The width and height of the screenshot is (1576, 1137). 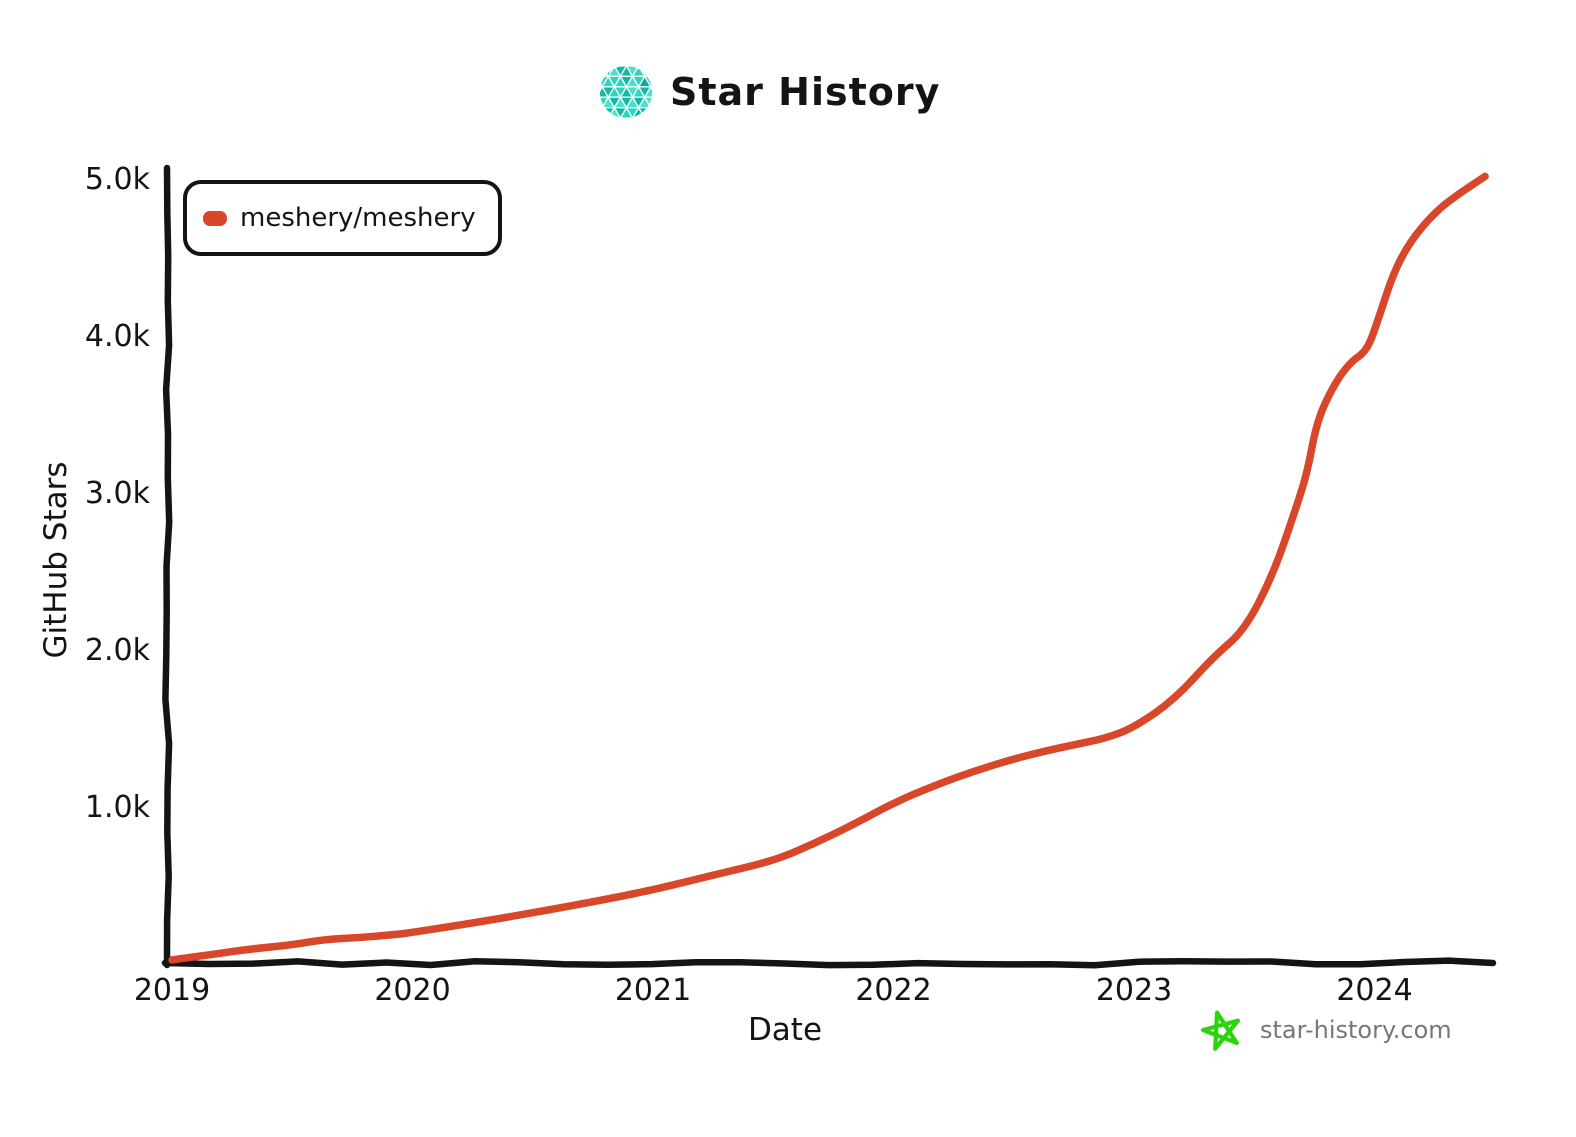 I want to click on x-tick-label: 2022, so click(x=893, y=990).